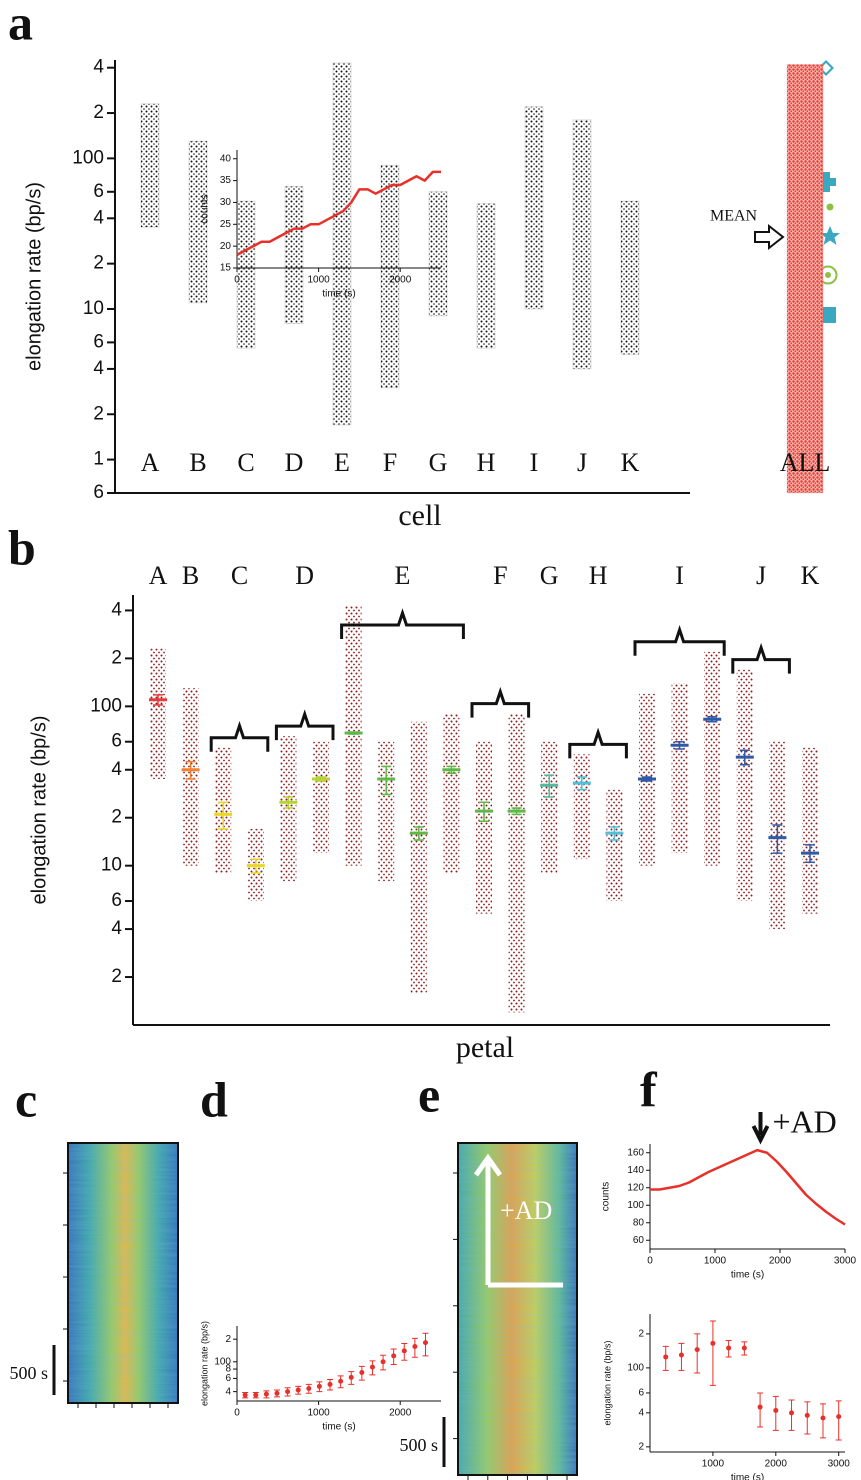  What do you see at coordinates (635, 1170) in the screenshot?
I see `y-tick-label: 140` at bounding box center [635, 1170].